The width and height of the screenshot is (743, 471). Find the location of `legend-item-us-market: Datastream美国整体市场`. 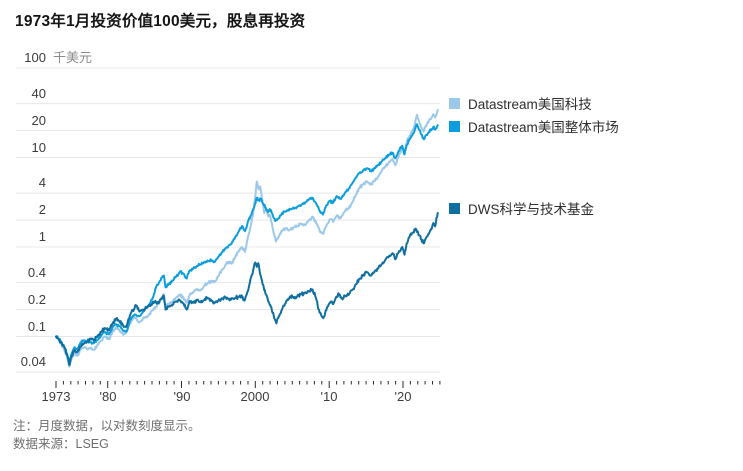

legend-item-us-market: Datastream美国整体市场 is located at coordinates (534, 126).